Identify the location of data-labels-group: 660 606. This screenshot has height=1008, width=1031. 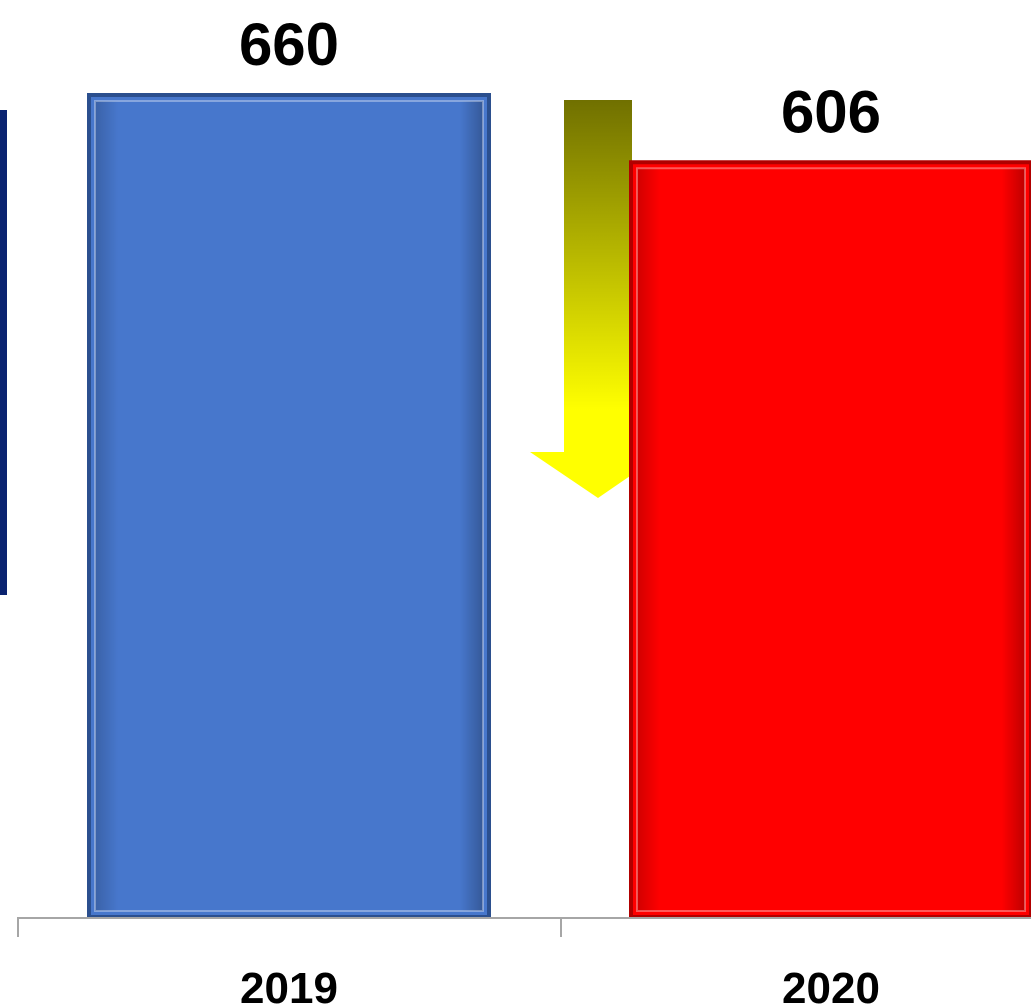
(560, 78).